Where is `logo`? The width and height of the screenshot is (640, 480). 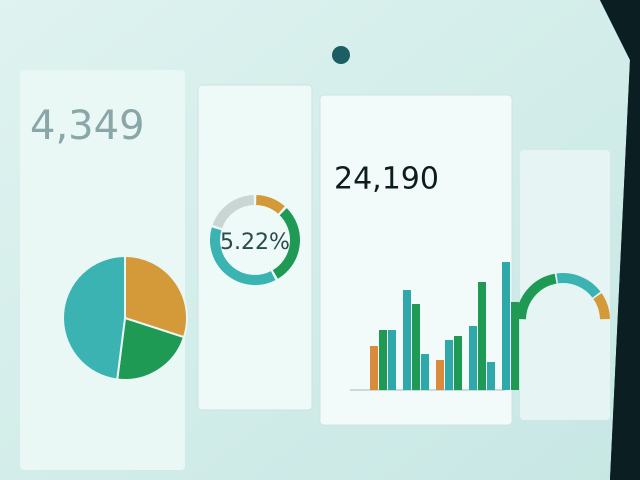 logo is located at coordinates (341, 55).